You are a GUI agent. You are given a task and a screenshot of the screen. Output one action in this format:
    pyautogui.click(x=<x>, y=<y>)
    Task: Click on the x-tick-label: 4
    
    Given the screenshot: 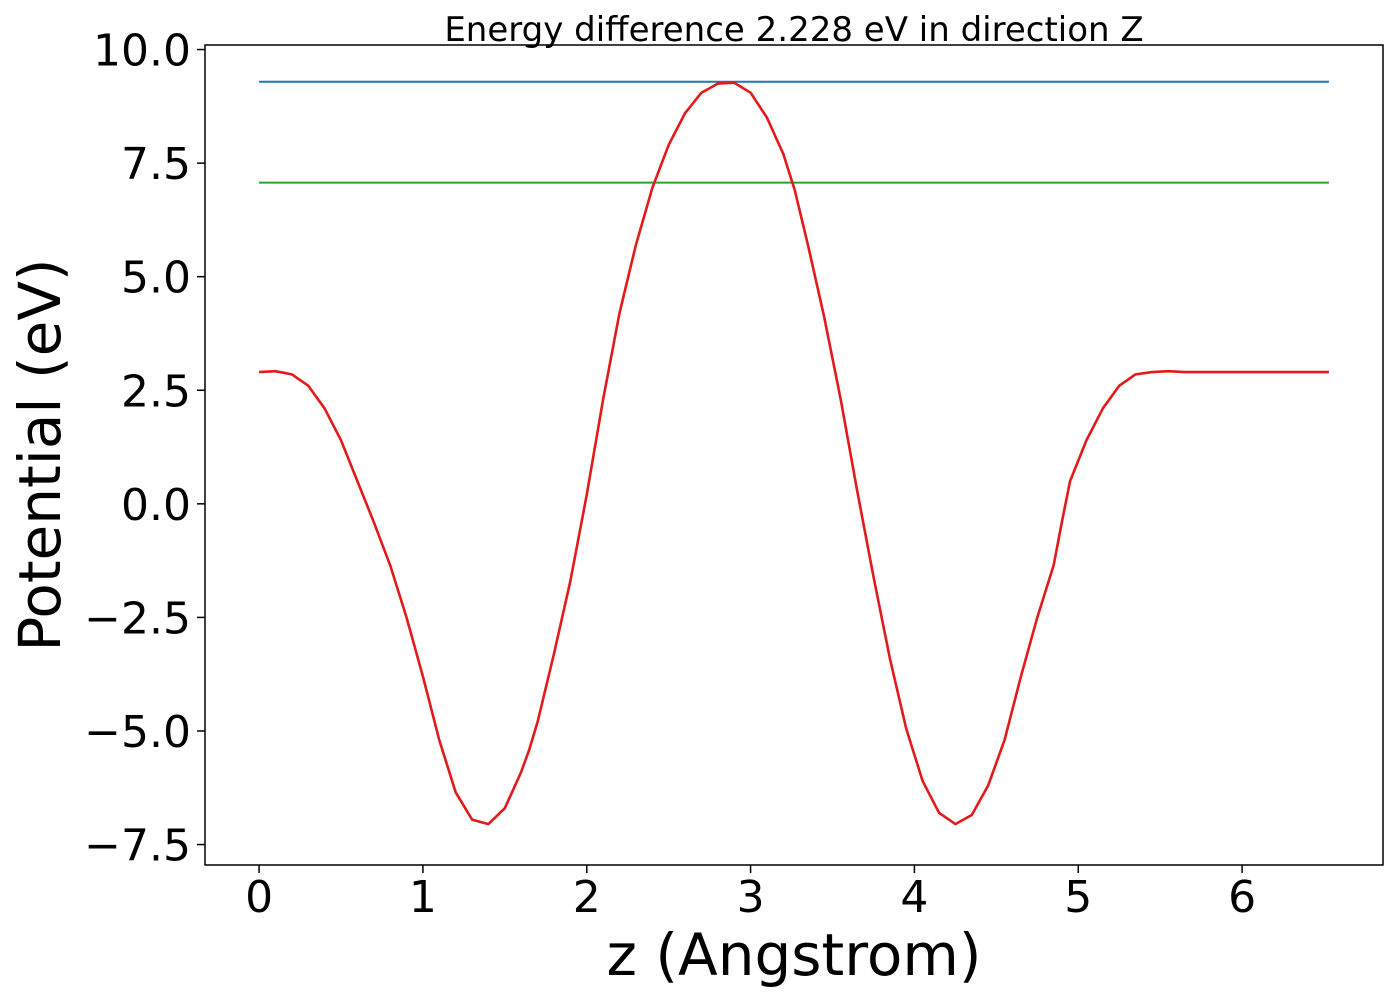 What is the action you would take?
    pyautogui.click(x=914, y=897)
    